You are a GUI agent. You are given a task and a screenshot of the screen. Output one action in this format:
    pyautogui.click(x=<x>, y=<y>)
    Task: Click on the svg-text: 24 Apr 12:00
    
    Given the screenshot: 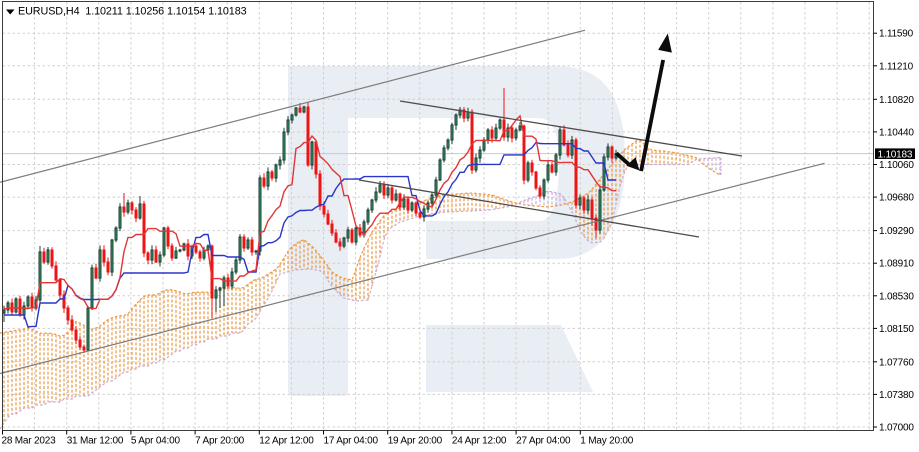 What is the action you would take?
    pyautogui.click(x=479, y=441)
    